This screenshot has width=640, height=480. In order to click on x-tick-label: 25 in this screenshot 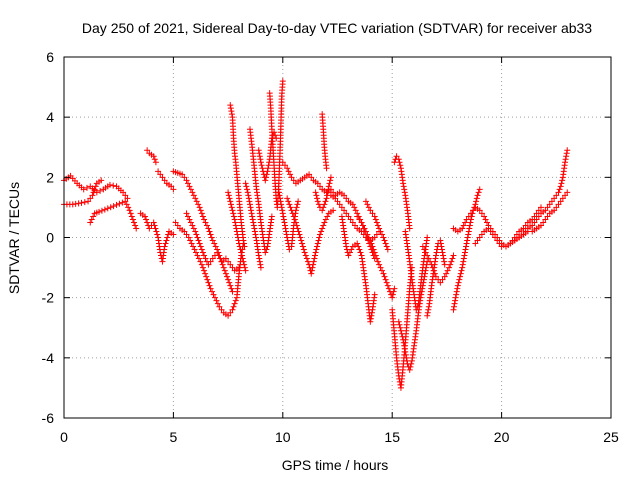, I will do `click(611, 437)`.